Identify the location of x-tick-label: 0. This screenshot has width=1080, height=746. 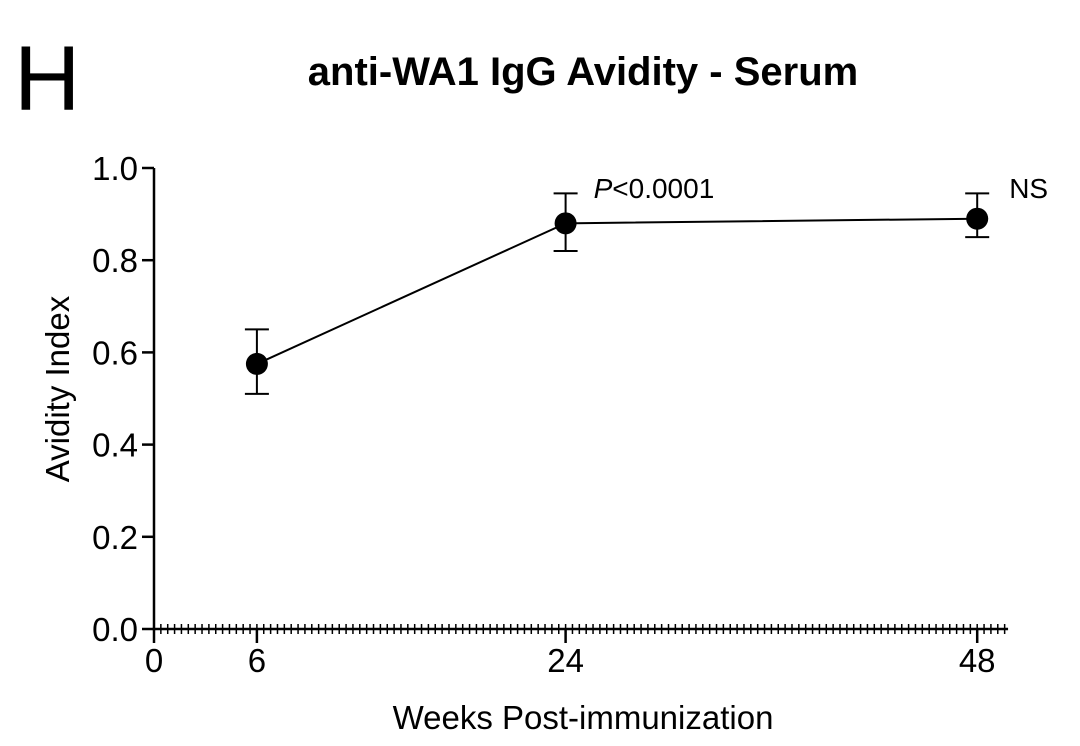
(154, 660).